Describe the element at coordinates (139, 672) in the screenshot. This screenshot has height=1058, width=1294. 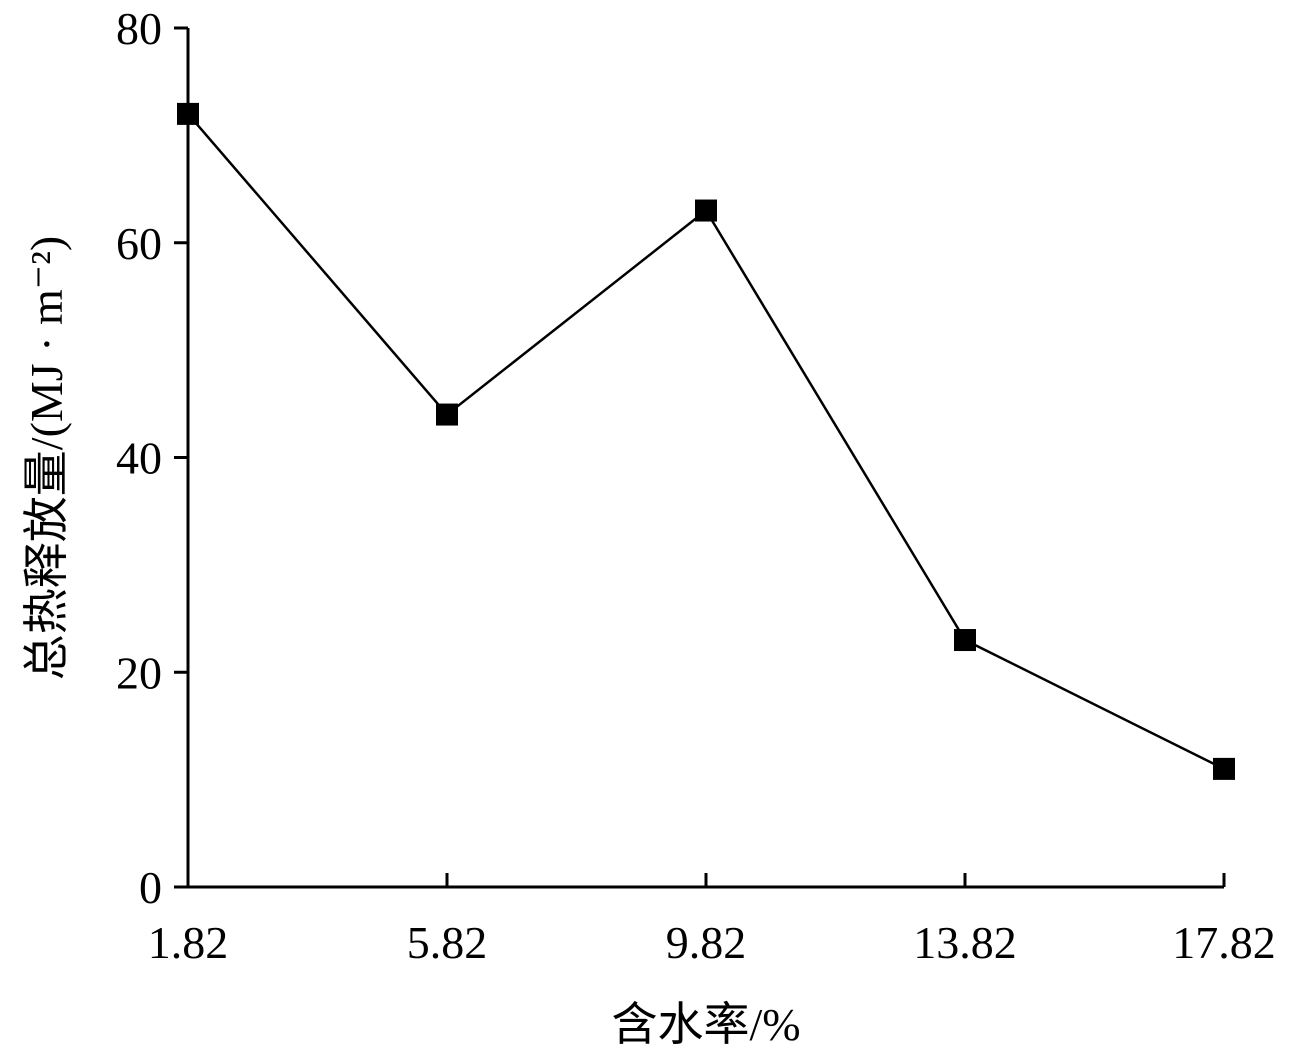
I see `y-tick-label: 20` at that location.